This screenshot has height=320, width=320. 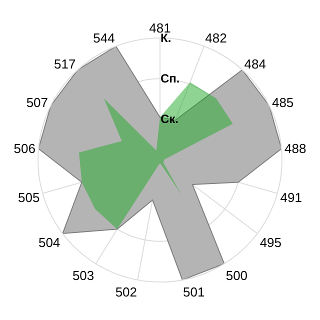 I want to click on y-tick-label: Сп., so click(x=170, y=79).